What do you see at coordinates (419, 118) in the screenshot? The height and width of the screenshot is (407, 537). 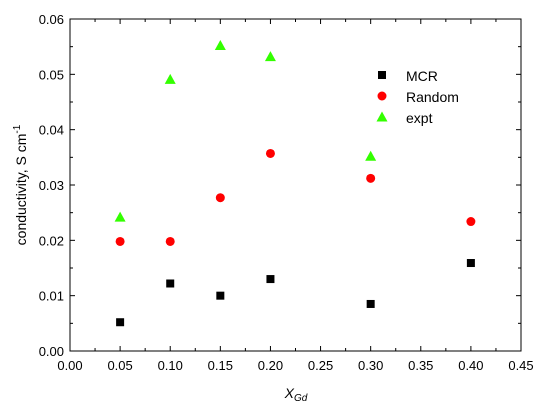 I see `legend-label-expt: expt` at bounding box center [419, 118].